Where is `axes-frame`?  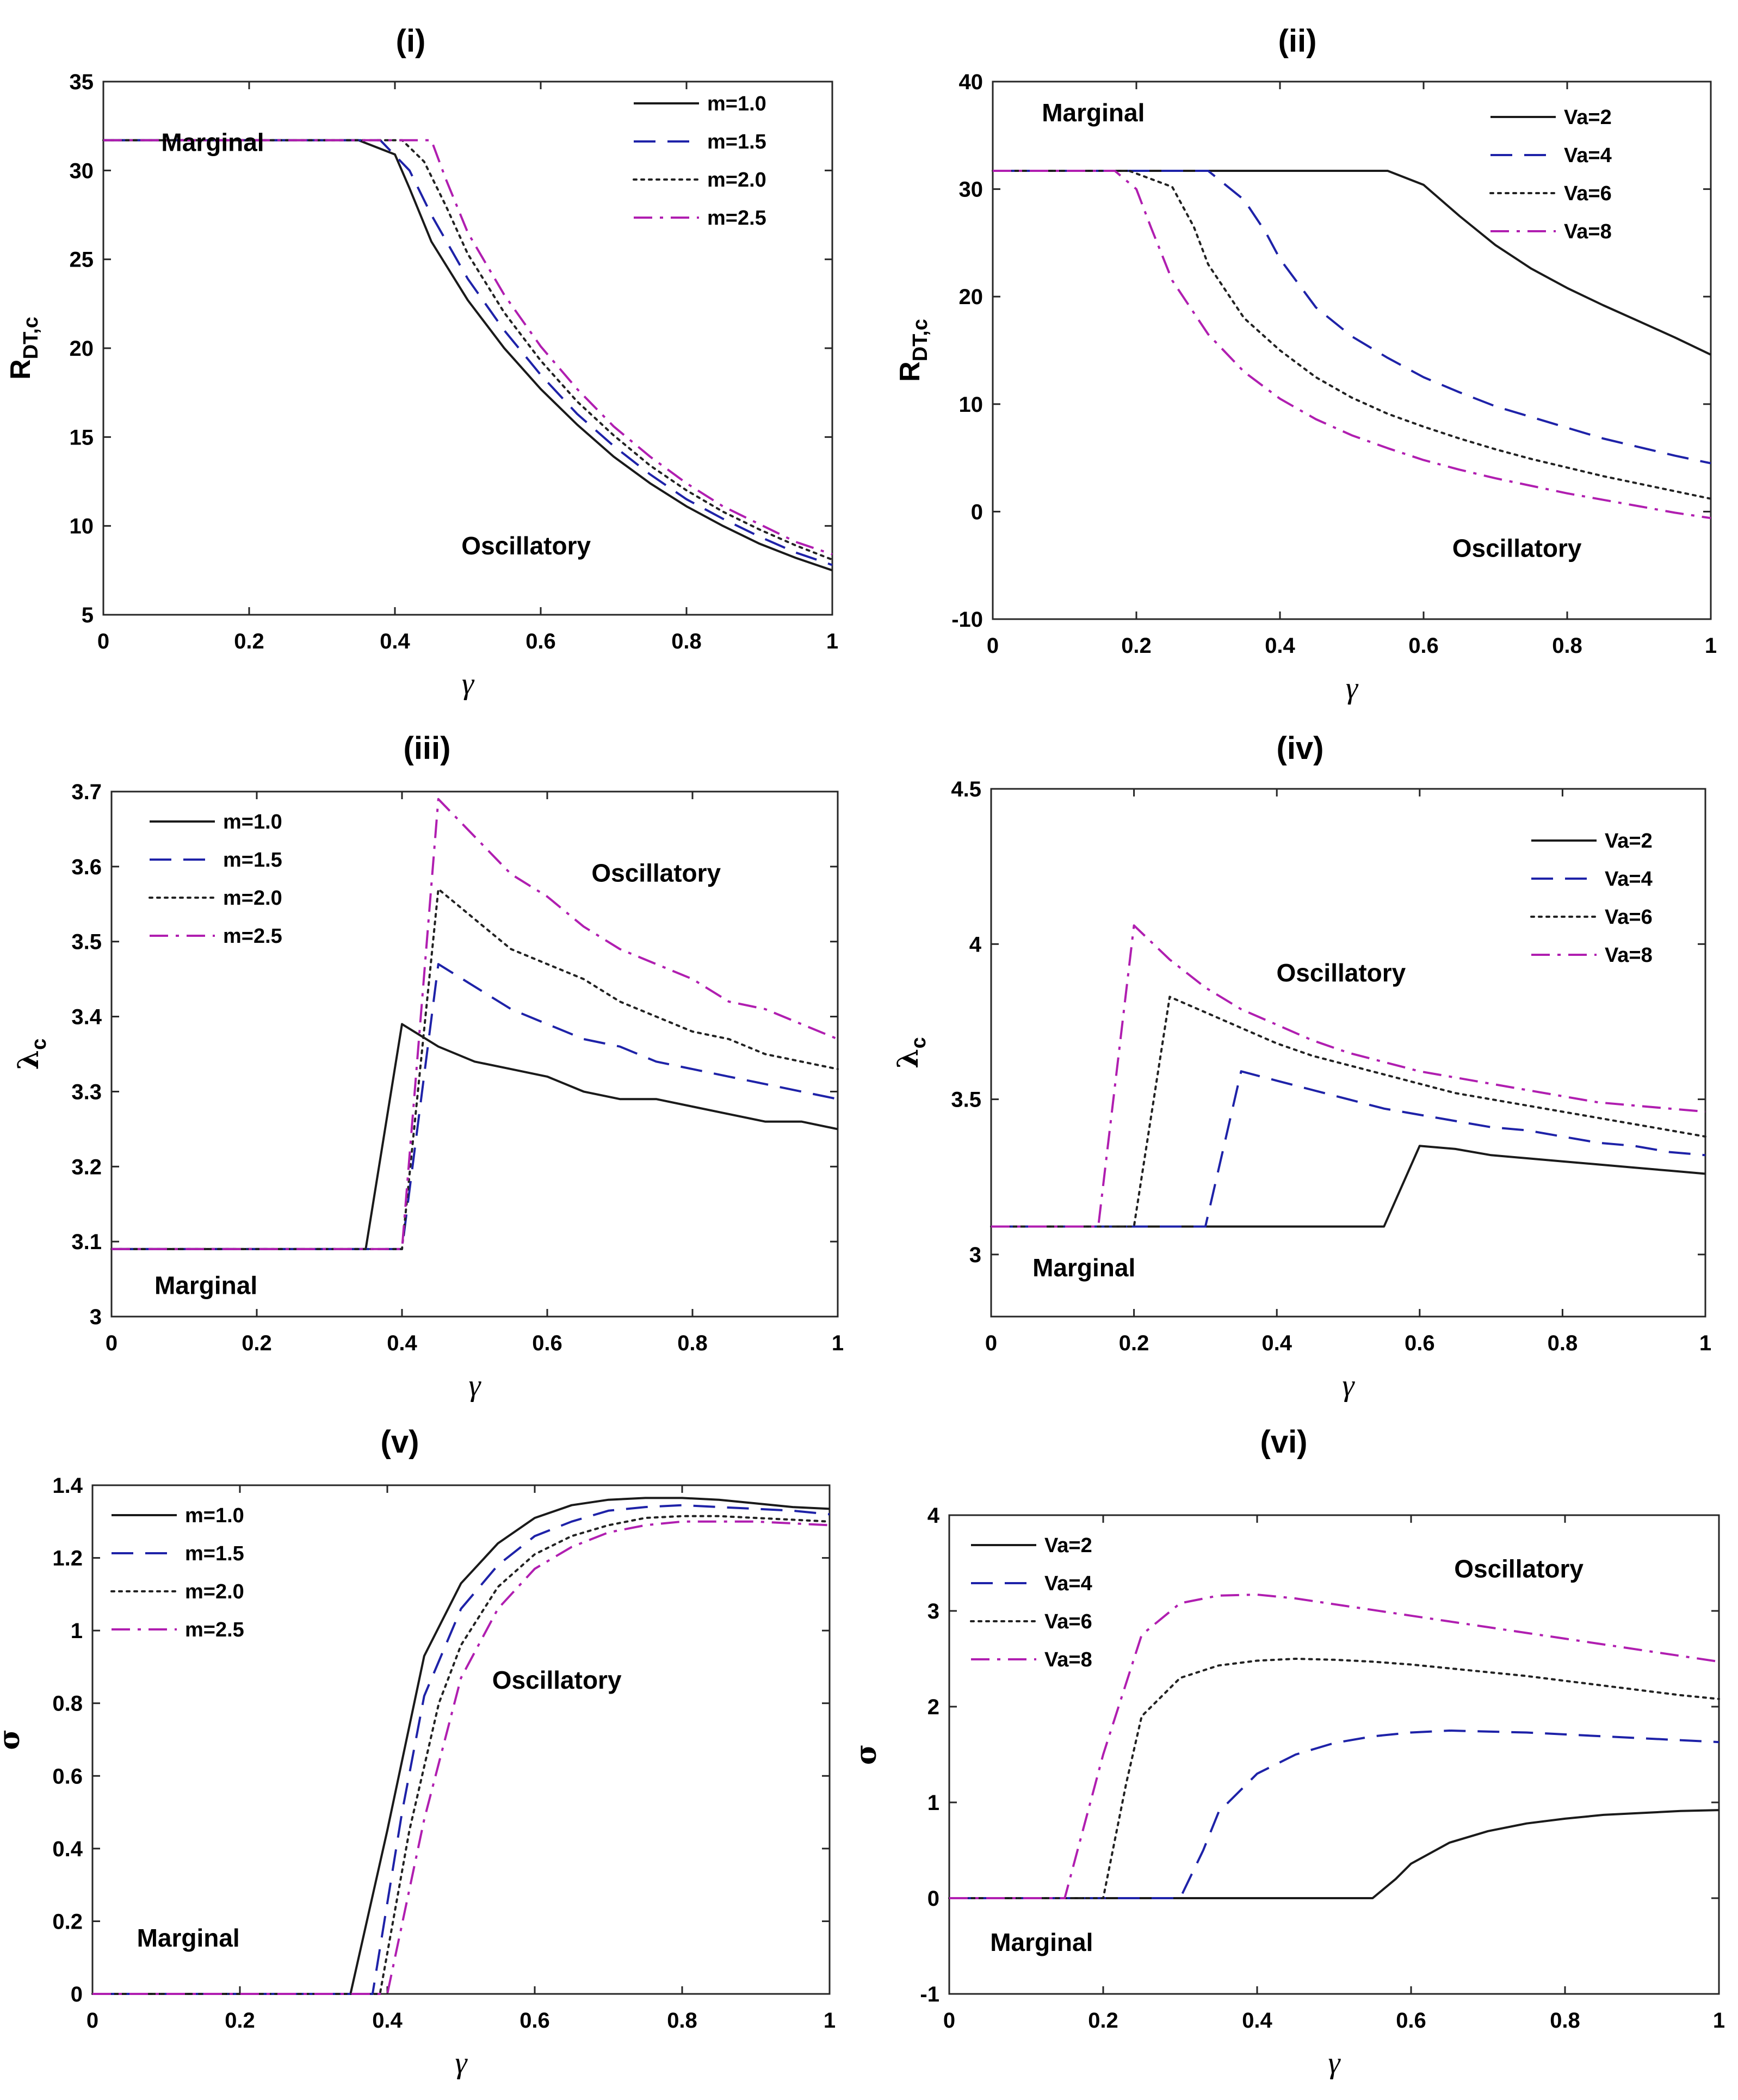 axes-frame is located at coordinates (1352, 350).